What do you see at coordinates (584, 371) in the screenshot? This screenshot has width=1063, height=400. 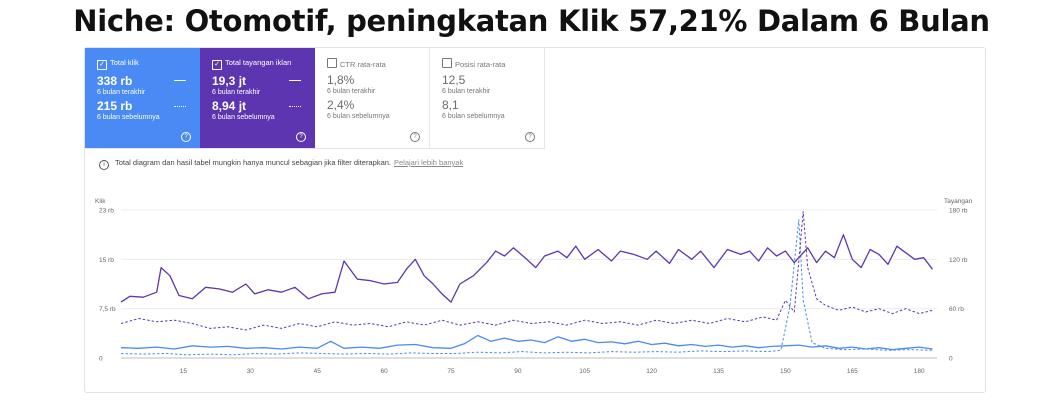 I see `x-tick-label: 105` at bounding box center [584, 371].